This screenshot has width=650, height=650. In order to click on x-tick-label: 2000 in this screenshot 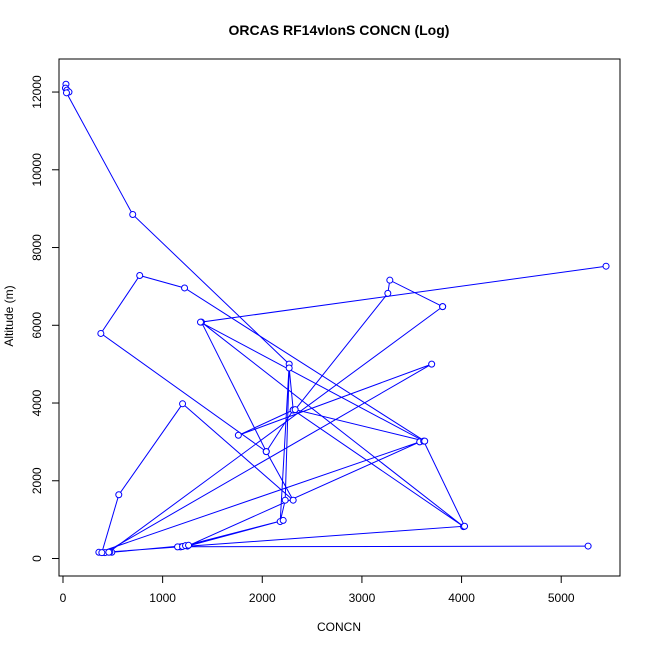, I will do `click(262, 598)`.